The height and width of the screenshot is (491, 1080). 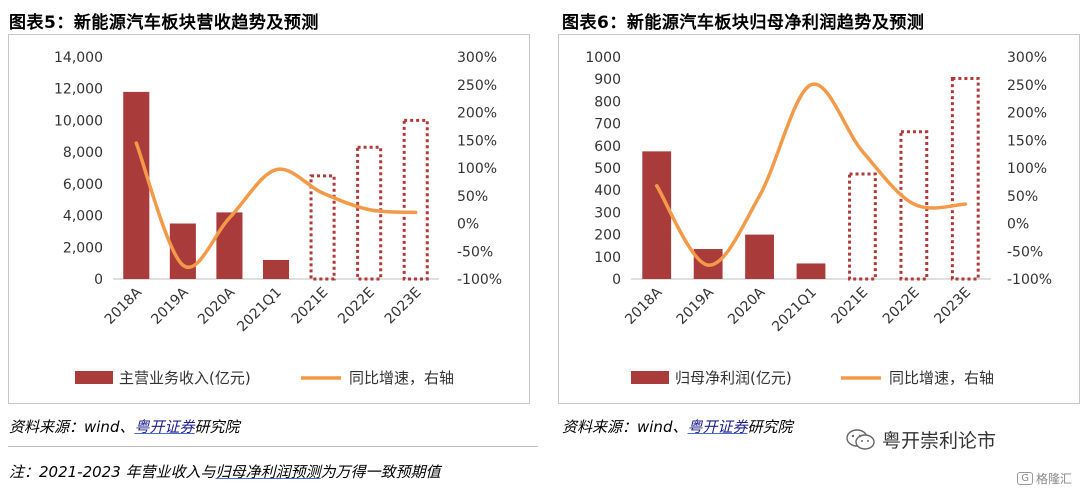 I want to click on y-tick-label: 100, so click(x=607, y=258).